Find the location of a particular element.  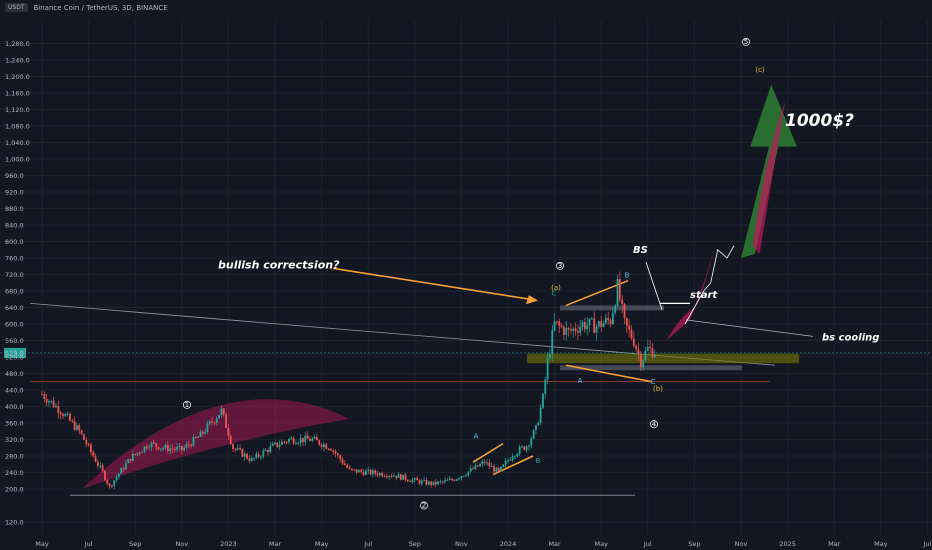

y-tick-label: 1,280.0 is located at coordinates (17, 44).